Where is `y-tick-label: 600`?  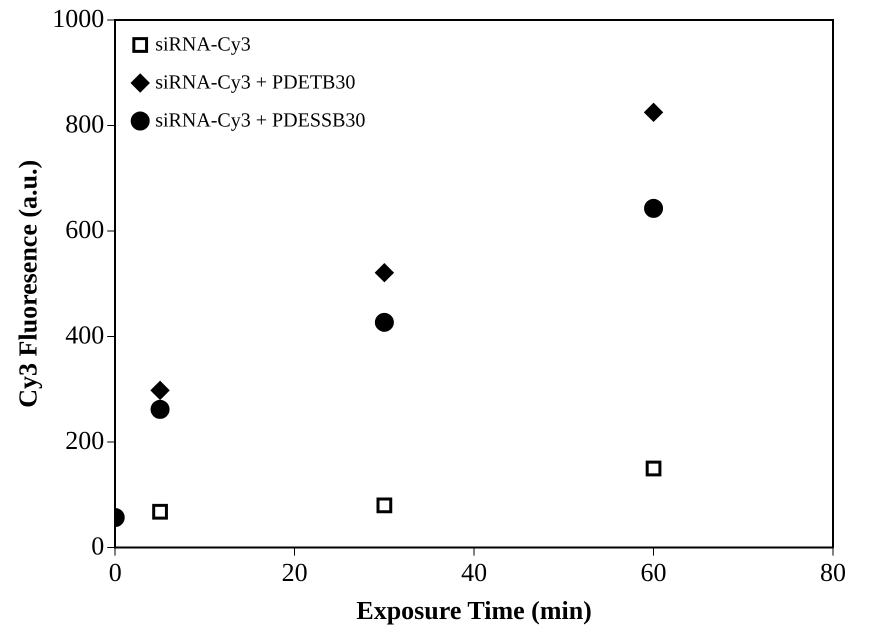
y-tick-label: 600 is located at coordinates (84, 229).